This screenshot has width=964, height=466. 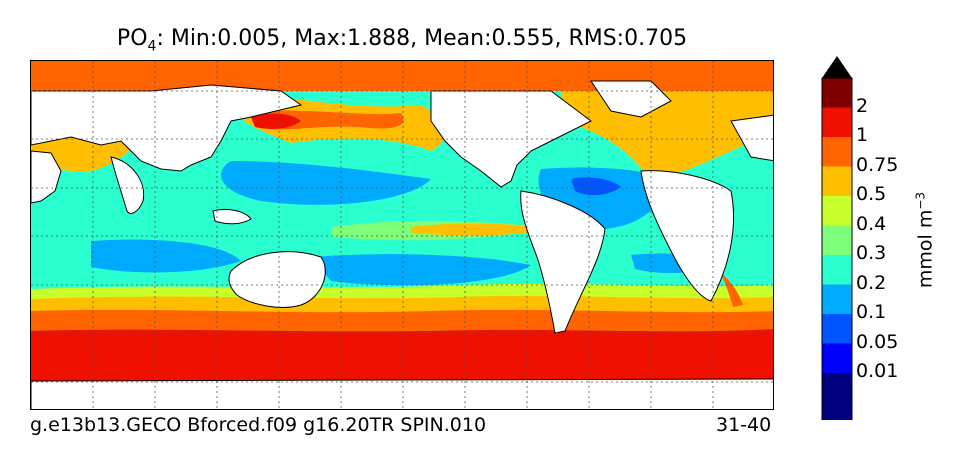 I want to click on okhotsk-red, so click(x=276, y=121).